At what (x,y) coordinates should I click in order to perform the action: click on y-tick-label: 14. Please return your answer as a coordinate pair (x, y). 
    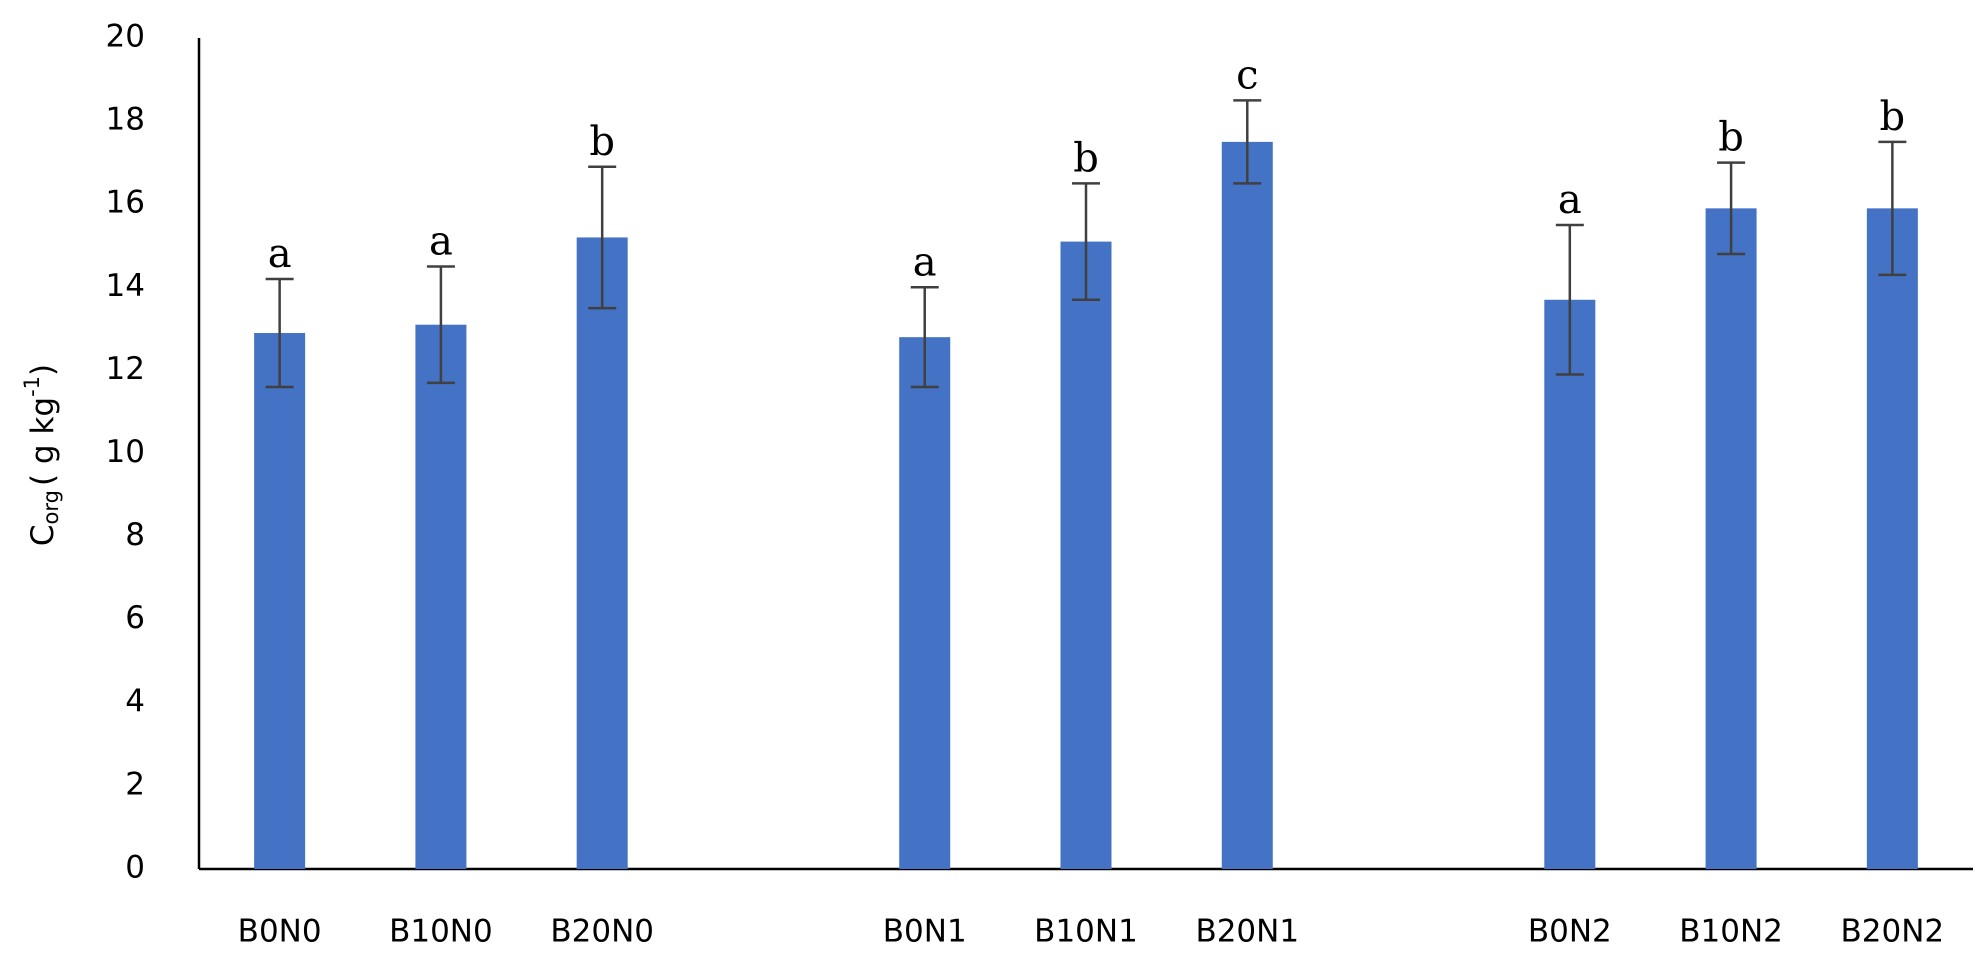
    Looking at the image, I should click on (125, 286).